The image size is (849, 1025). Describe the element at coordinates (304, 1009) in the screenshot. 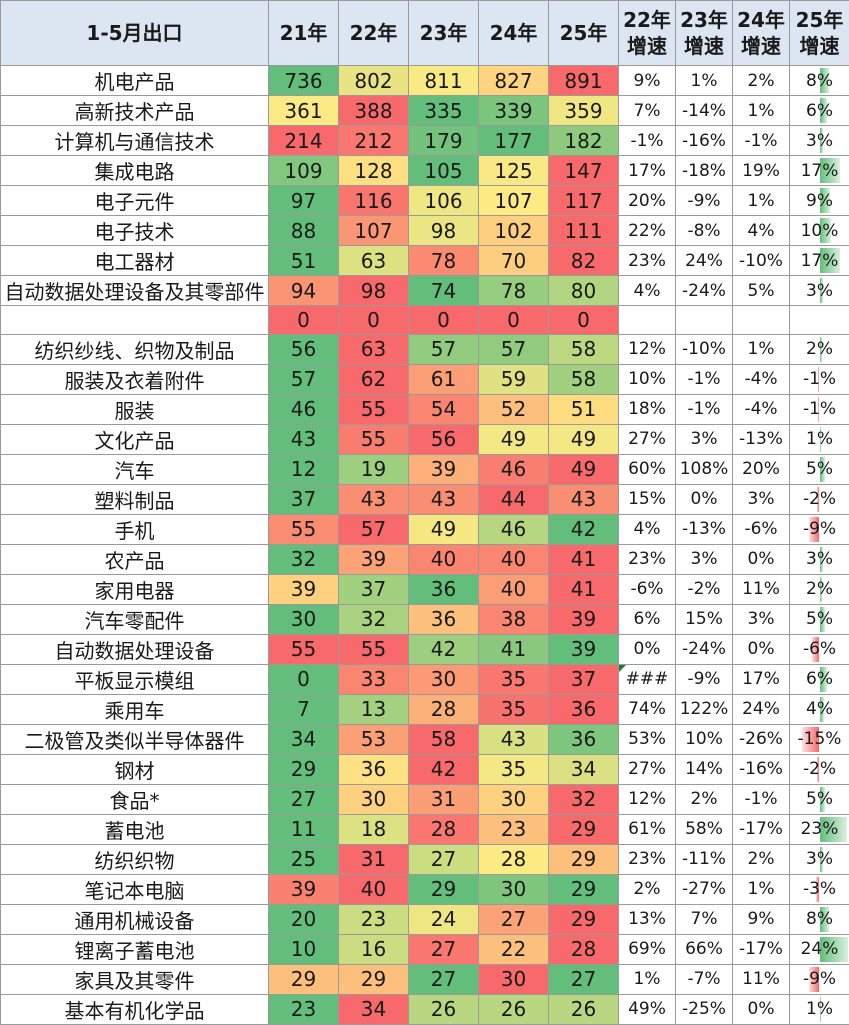

I see `value-cell: 23` at that location.